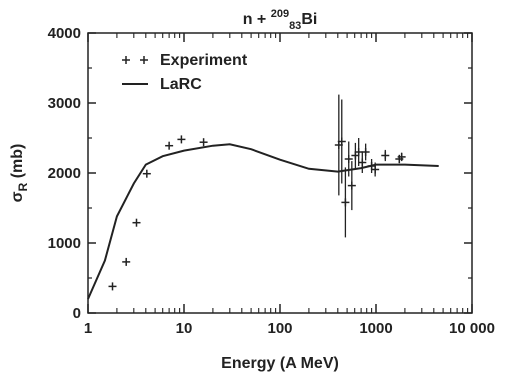 The height and width of the screenshot is (377, 510). Describe the element at coordinates (64, 243) in the screenshot. I see `y-tick-label: 1000` at that location.